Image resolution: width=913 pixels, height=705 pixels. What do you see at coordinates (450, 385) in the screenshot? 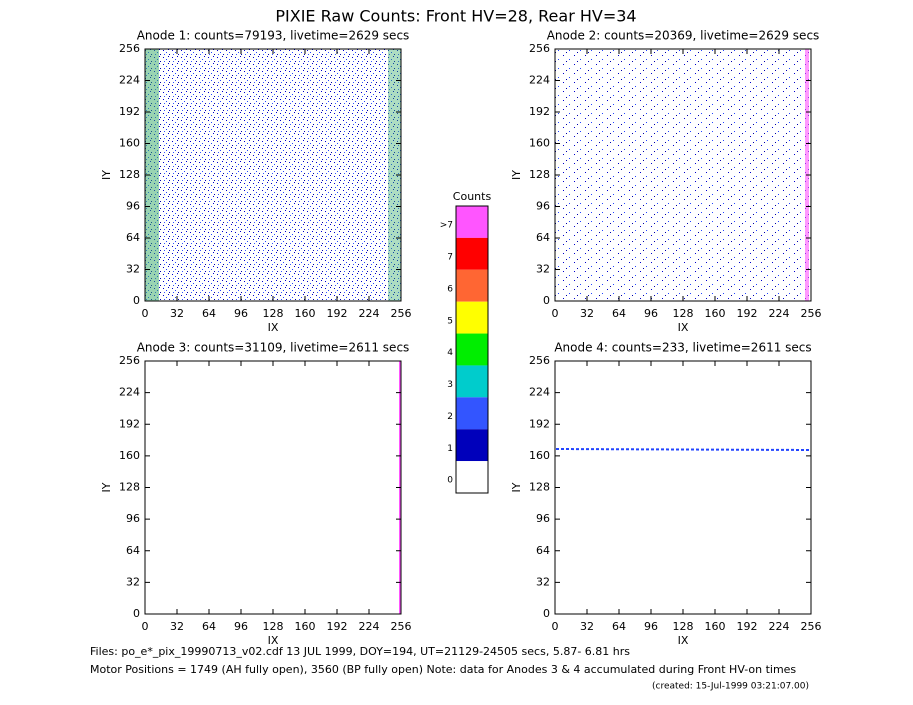
I see `colorbar-label: 3` at bounding box center [450, 385].